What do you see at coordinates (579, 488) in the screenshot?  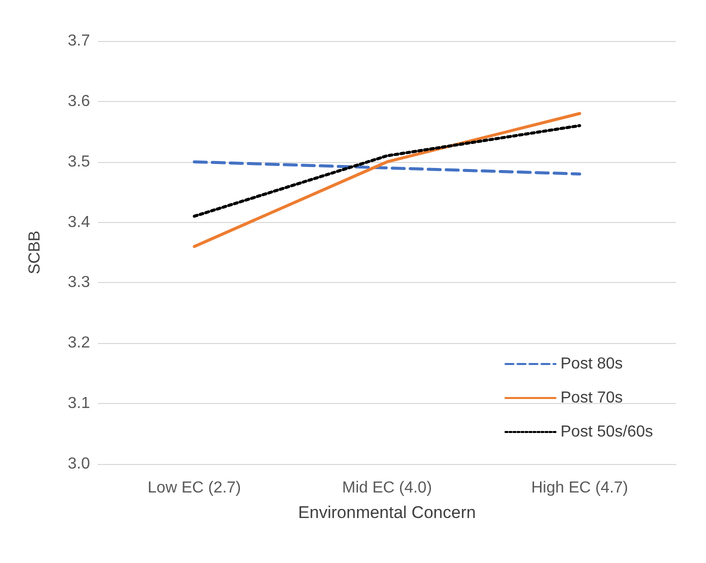 I see `x-tick-label: High EC (4.7)` at bounding box center [579, 488].